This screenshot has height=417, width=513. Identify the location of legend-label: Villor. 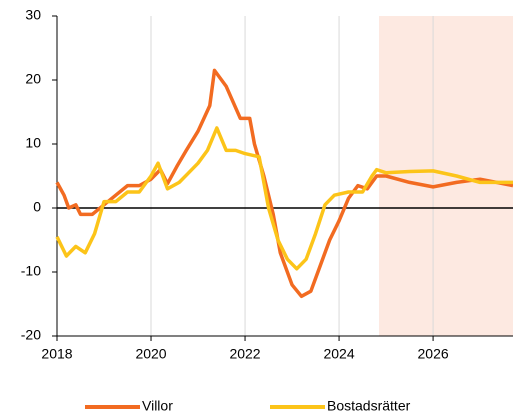
(157, 406).